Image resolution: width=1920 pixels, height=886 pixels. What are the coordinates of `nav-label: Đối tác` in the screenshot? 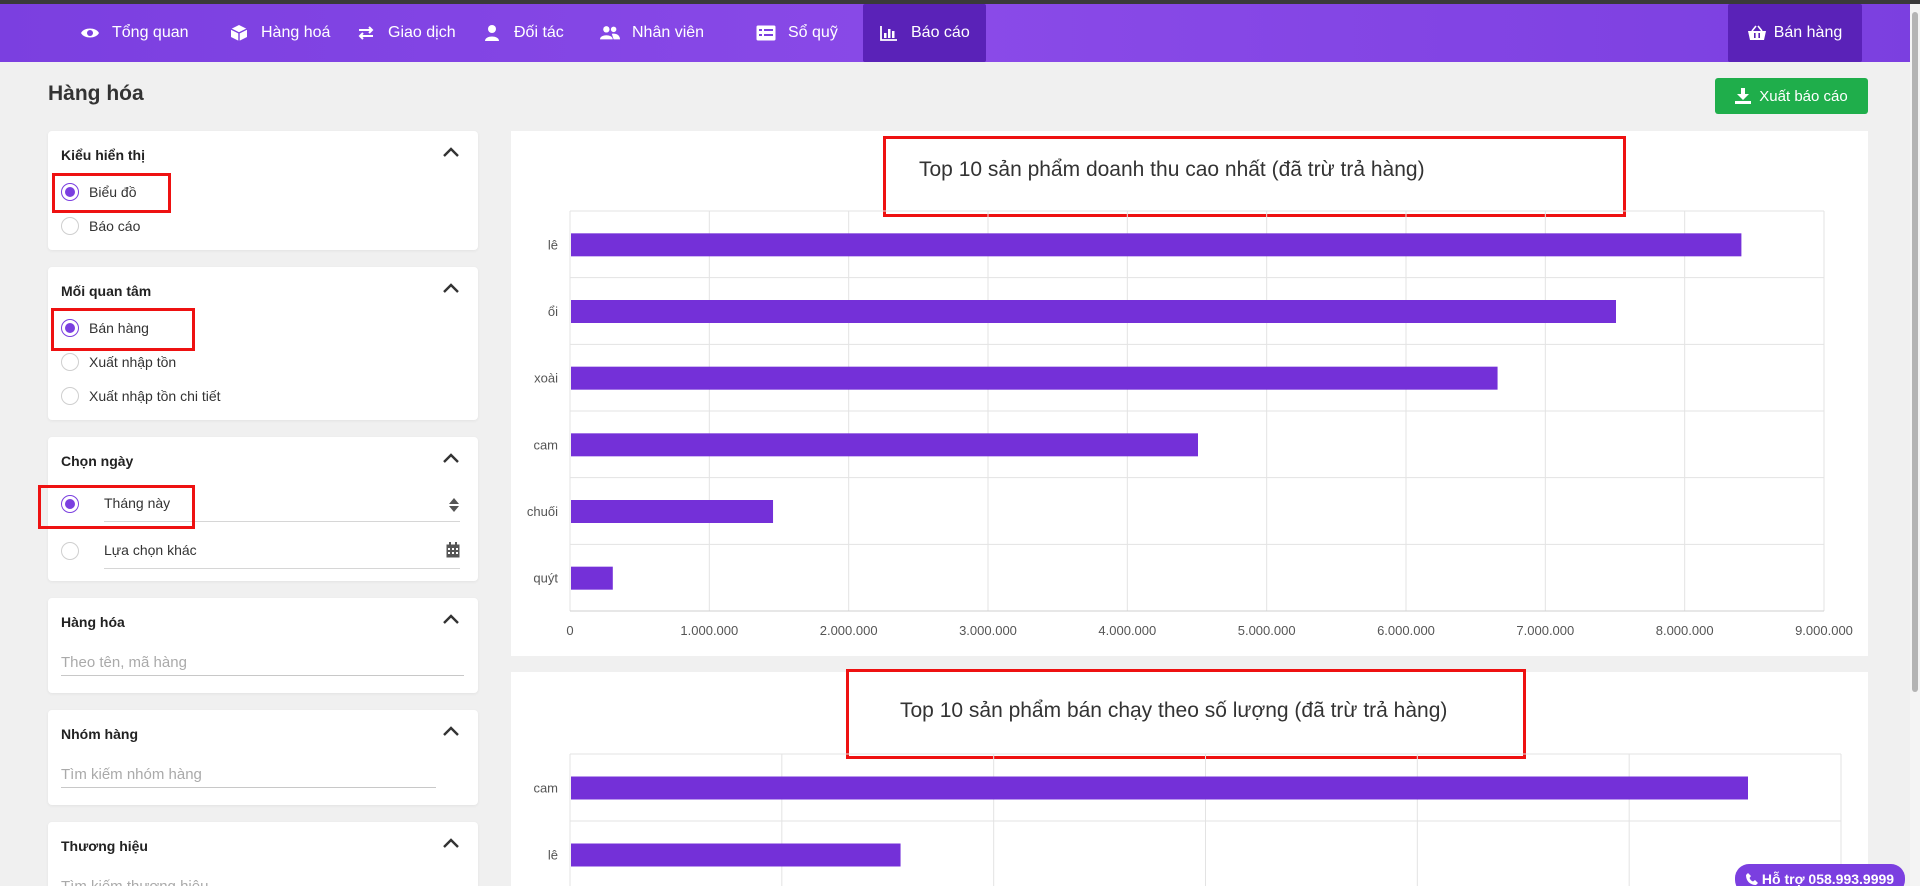 It's located at (539, 32).